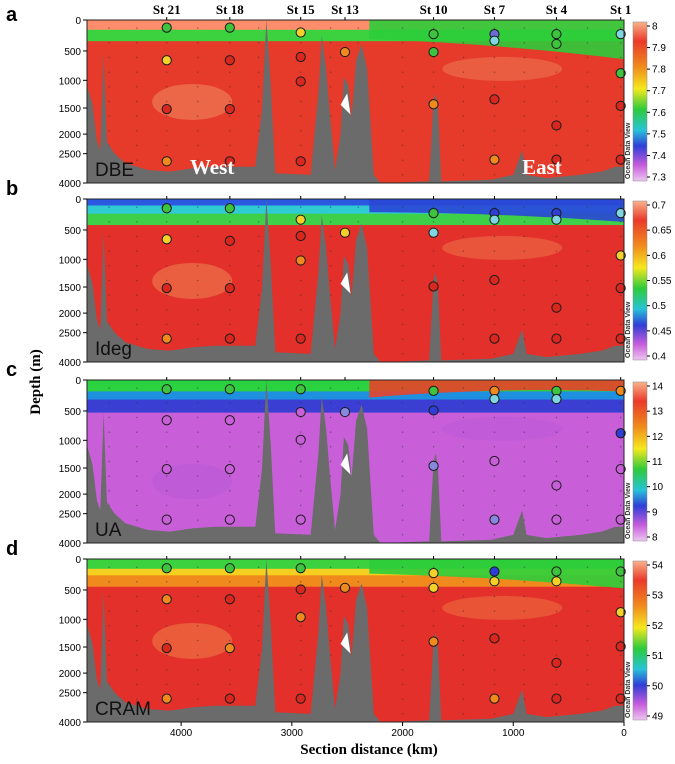  Describe the element at coordinates (12, 189) in the screenshot. I see `panel-letter-b: b` at that location.